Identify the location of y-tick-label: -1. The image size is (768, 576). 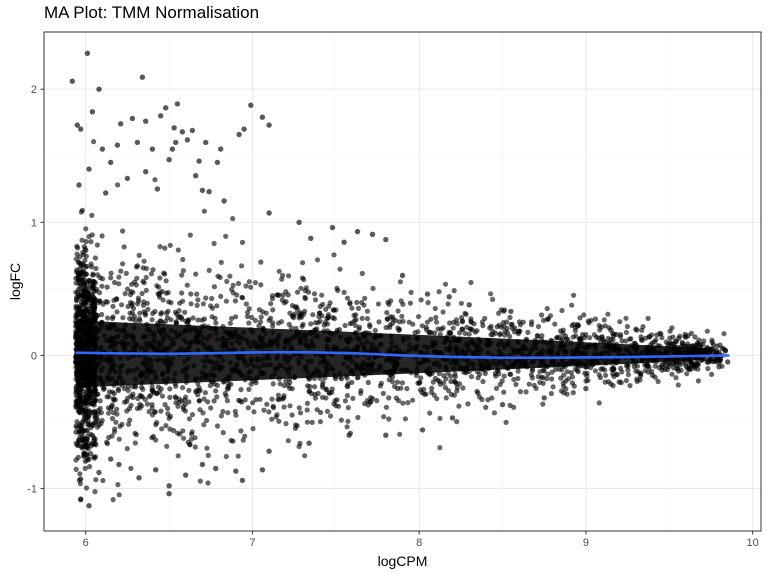
(32, 489).